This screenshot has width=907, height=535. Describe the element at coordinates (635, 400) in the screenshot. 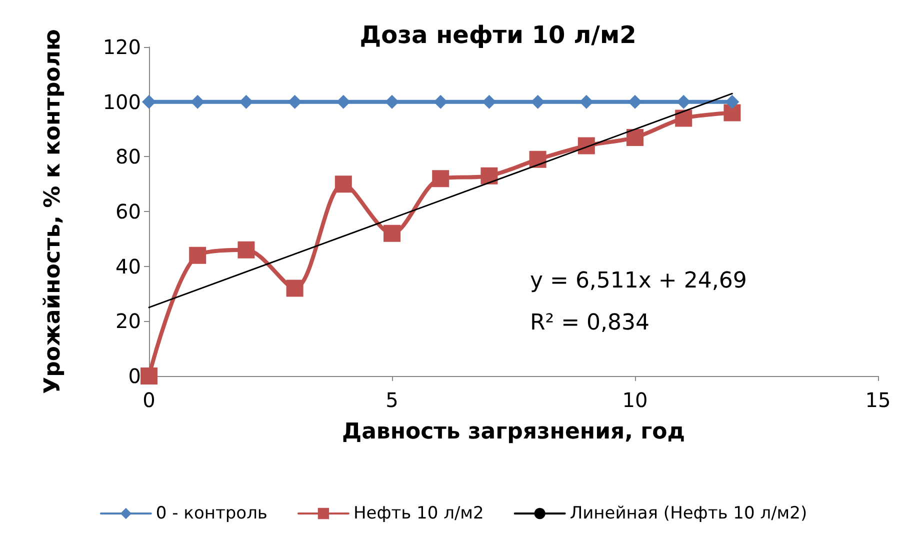

I see `x-tick-label: 10` at that location.